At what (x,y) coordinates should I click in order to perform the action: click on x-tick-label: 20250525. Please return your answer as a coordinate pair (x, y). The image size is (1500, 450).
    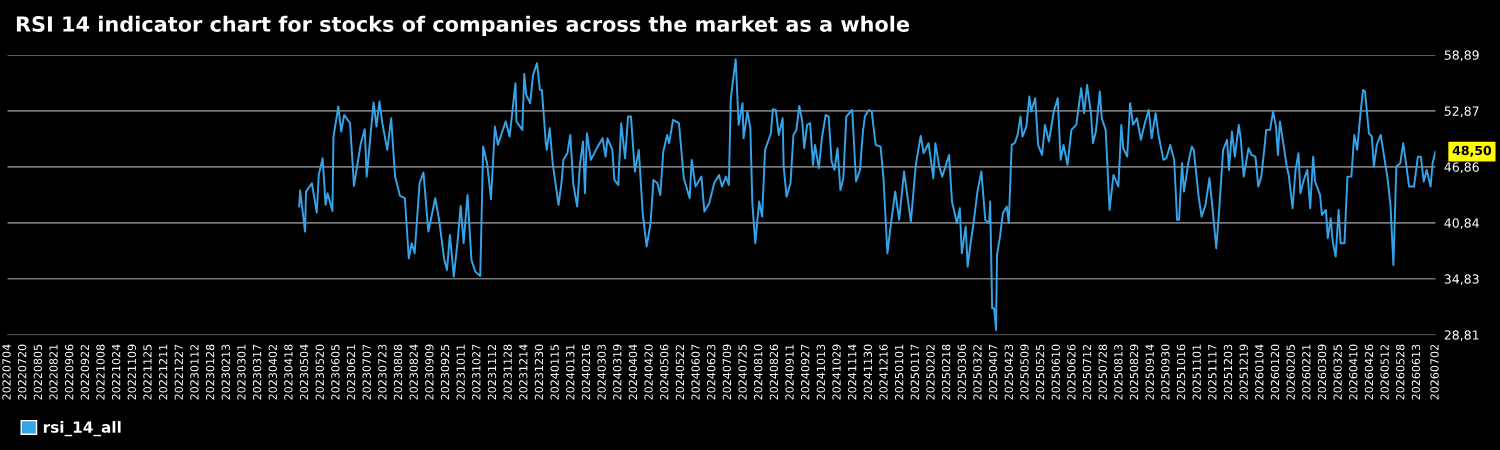
    Looking at the image, I should click on (1040, 372).